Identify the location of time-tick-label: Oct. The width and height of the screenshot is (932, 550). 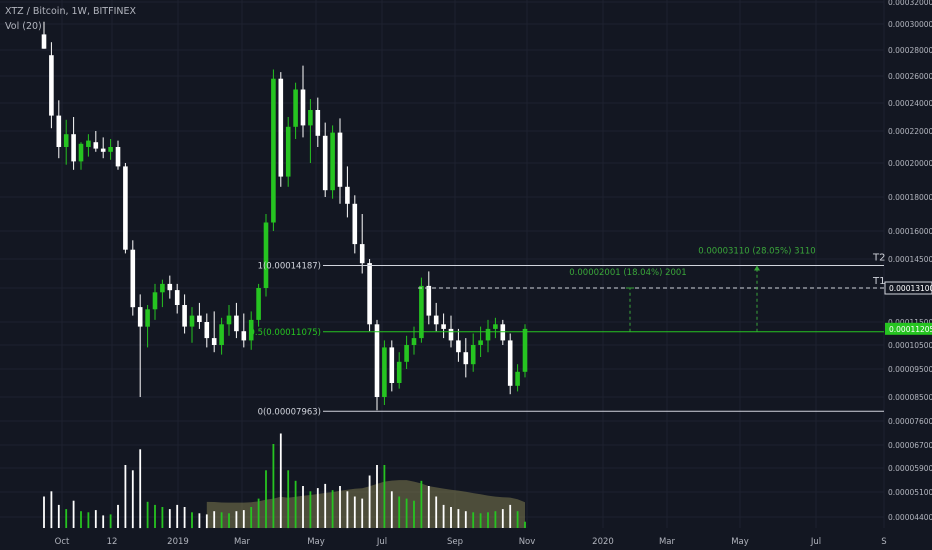
(62, 542).